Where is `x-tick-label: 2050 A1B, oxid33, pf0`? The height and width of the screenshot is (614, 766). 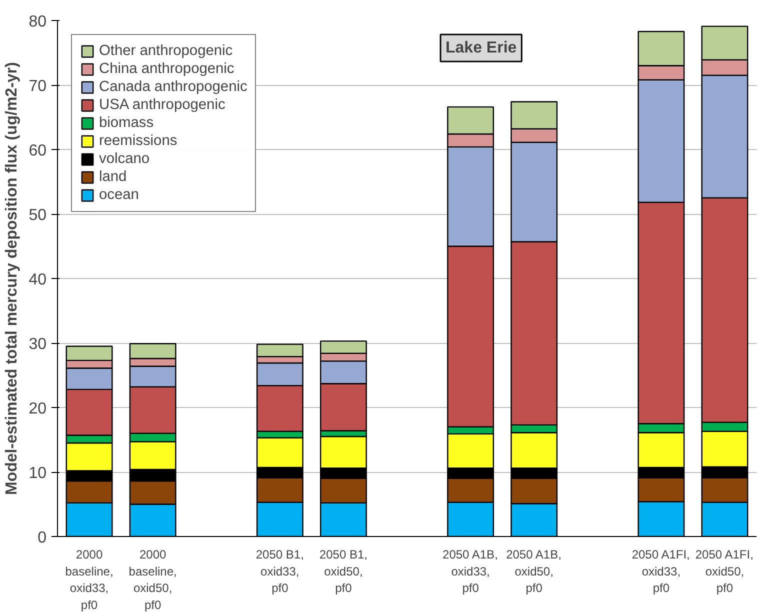 x-tick-label: 2050 A1B, oxid33, pf0 is located at coordinates (470, 572).